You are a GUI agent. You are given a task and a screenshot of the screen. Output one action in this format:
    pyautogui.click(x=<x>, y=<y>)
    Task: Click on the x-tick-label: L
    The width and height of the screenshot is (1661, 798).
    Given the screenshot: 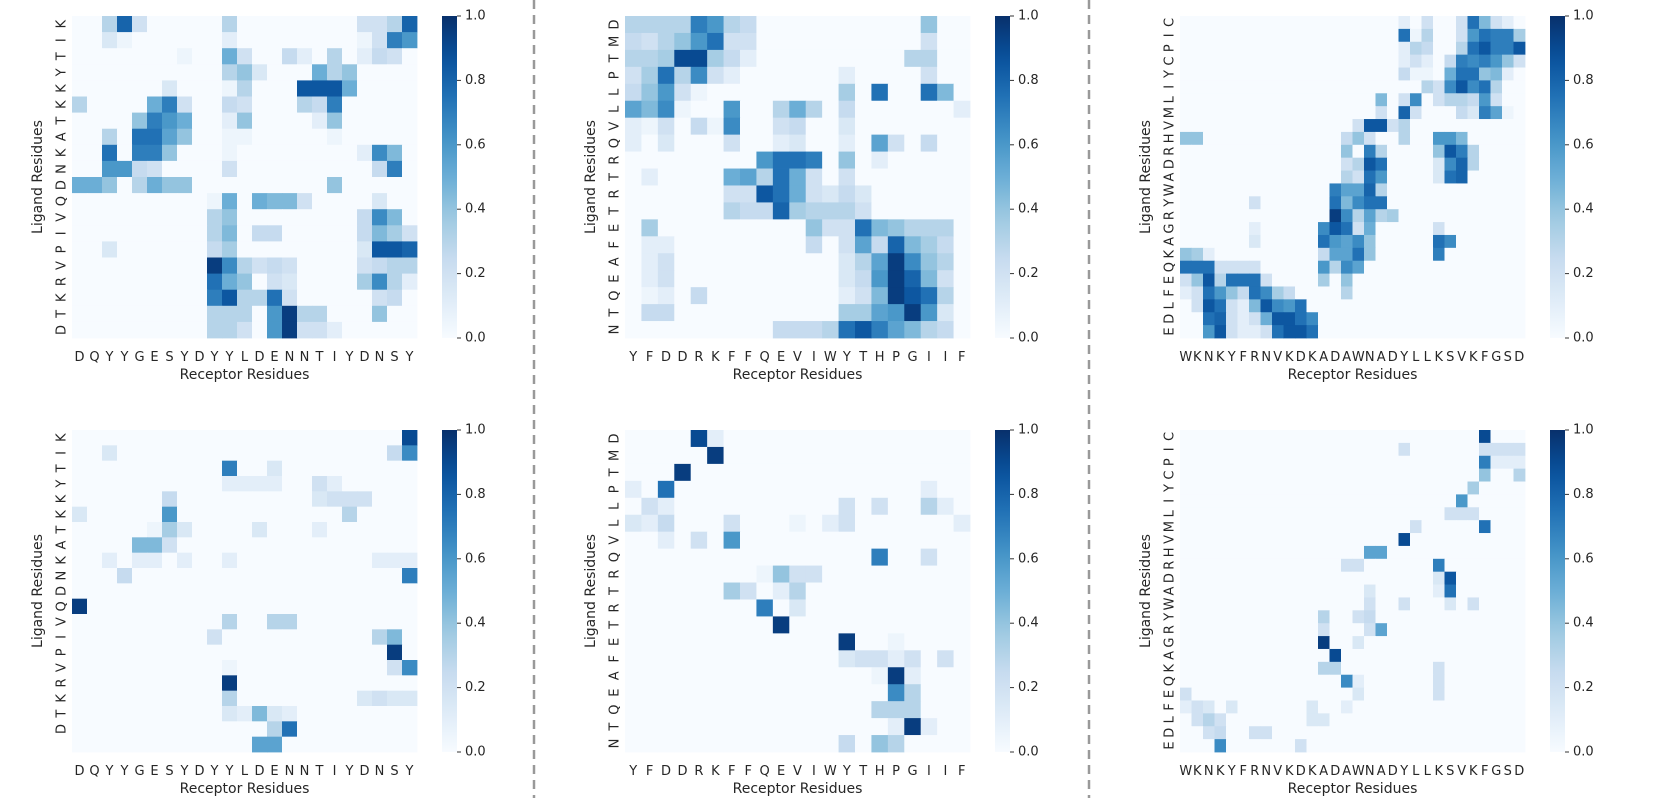 What is the action you would take?
    pyautogui.click(x=1428, y=771)
    